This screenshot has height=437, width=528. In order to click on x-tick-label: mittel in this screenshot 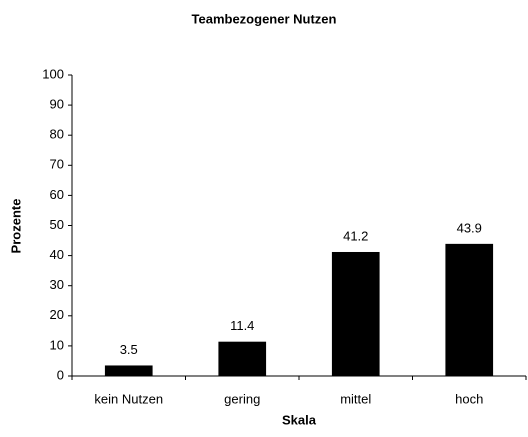, I will do `click(355, 398)`.